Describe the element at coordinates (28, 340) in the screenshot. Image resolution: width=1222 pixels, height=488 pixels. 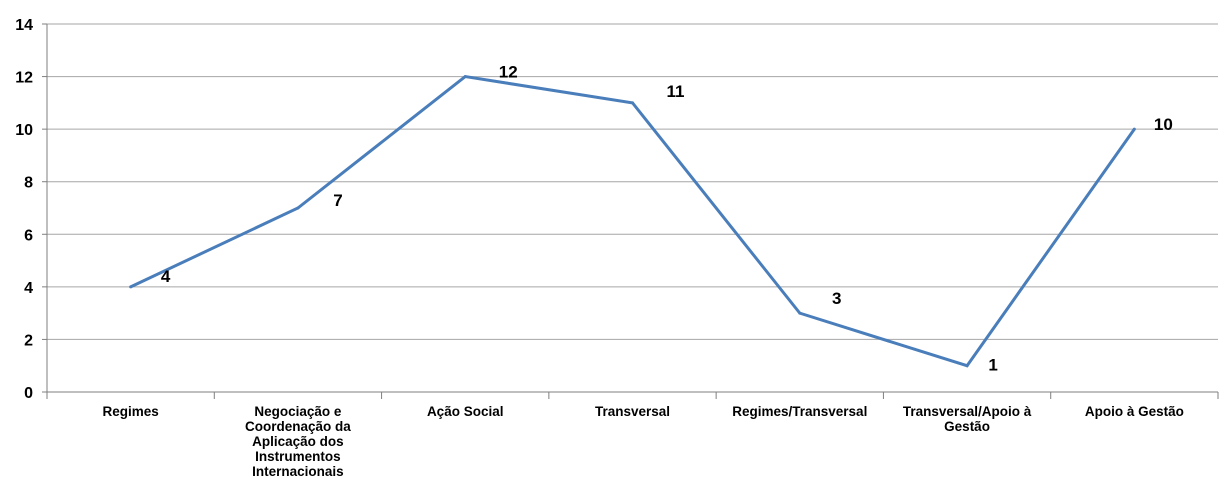
I see `y-tick-label: 2` at that location.